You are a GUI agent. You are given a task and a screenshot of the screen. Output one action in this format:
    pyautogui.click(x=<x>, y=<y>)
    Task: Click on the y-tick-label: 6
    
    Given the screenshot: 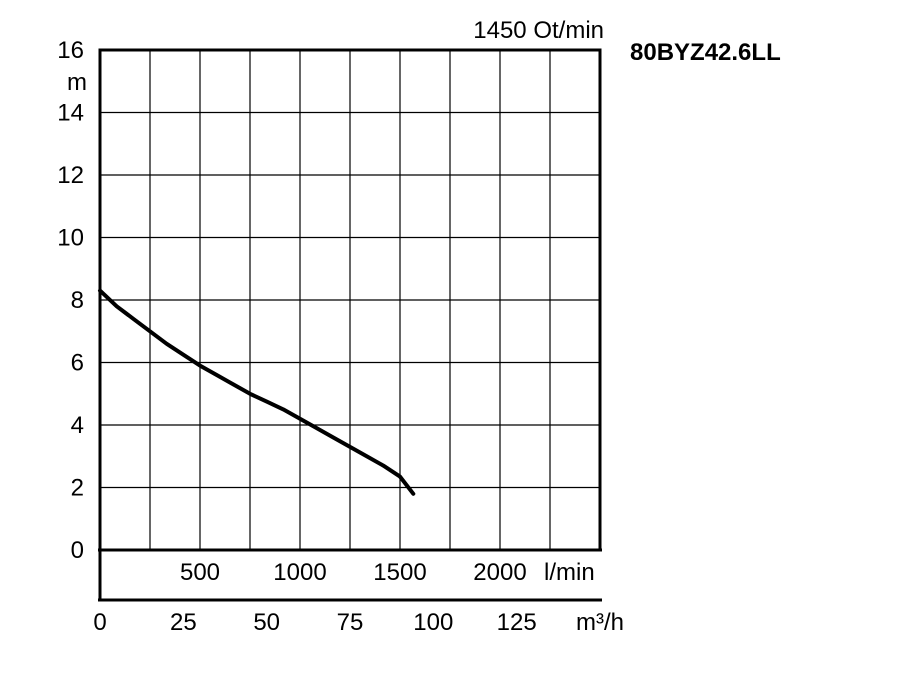 What is the action you would take?
    pyautogui.click(x=77, y=363)
    